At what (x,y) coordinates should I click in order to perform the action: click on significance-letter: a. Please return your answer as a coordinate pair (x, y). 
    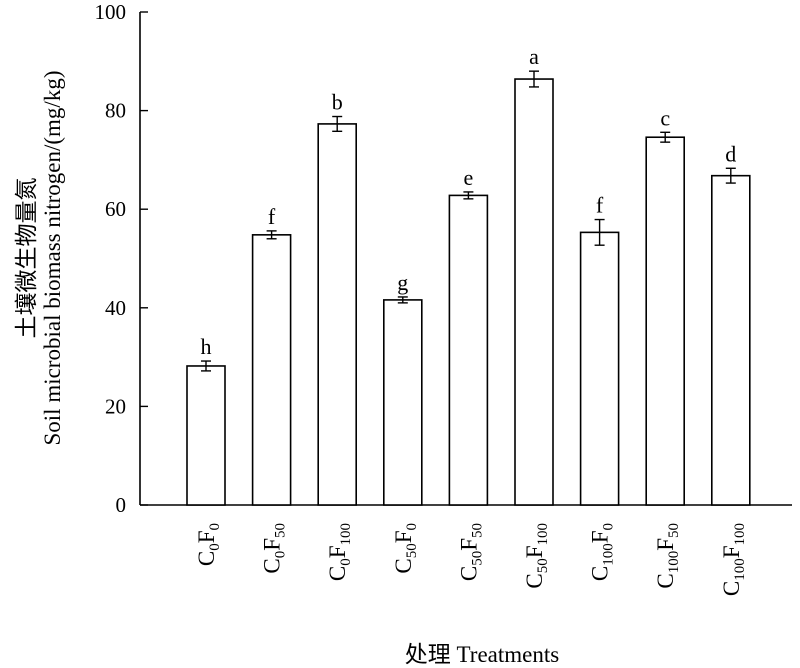
    Looking at the image, I should click on (534, 56).